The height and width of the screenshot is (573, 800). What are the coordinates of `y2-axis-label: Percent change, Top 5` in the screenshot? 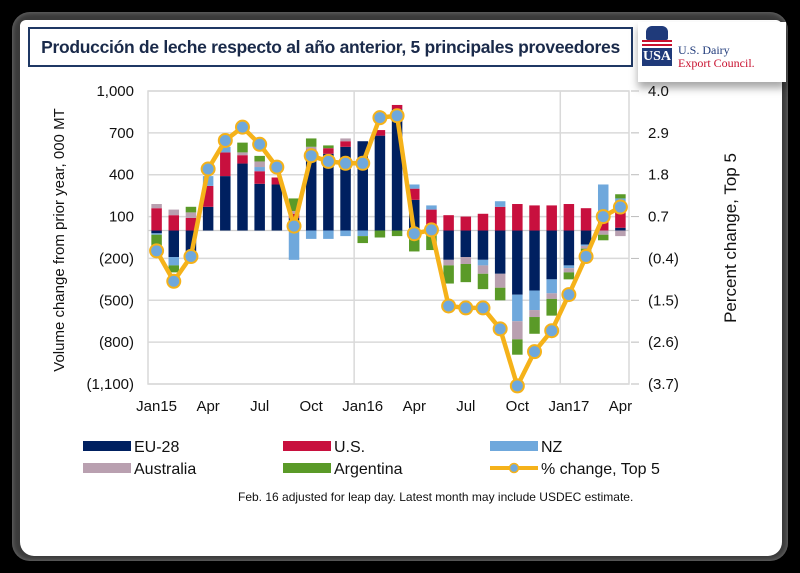 It's located at (730, 238).